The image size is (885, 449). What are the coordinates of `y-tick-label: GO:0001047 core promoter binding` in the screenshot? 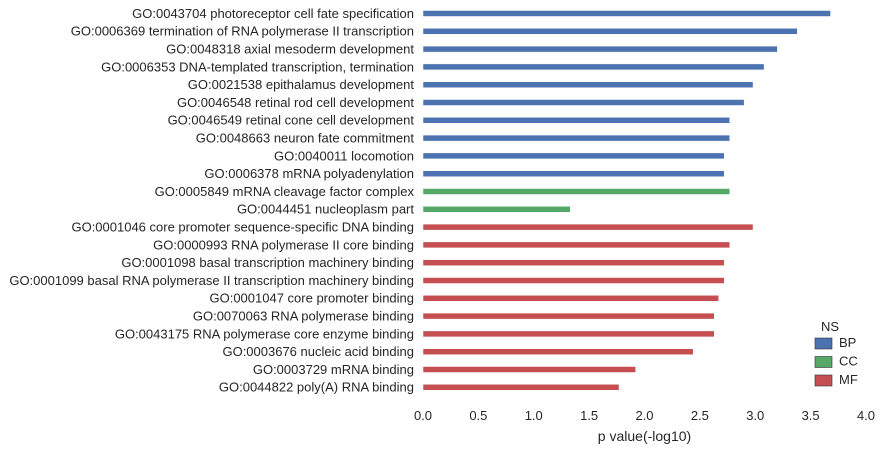 It's located at (311, 298).